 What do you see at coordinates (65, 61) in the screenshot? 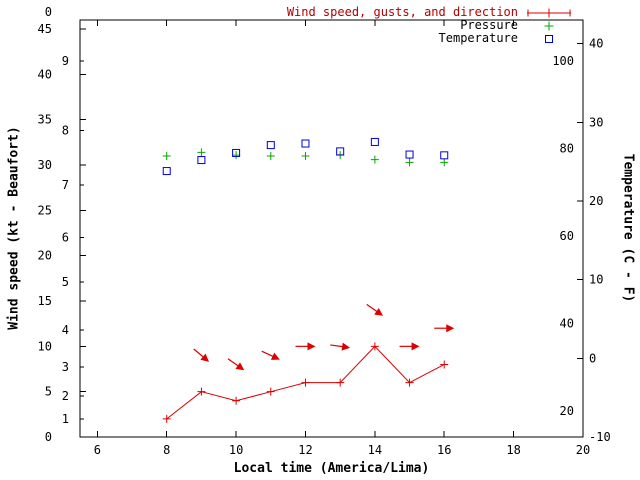
I see `beaufort-tick-label: 9` at bounding box center [65, 61].